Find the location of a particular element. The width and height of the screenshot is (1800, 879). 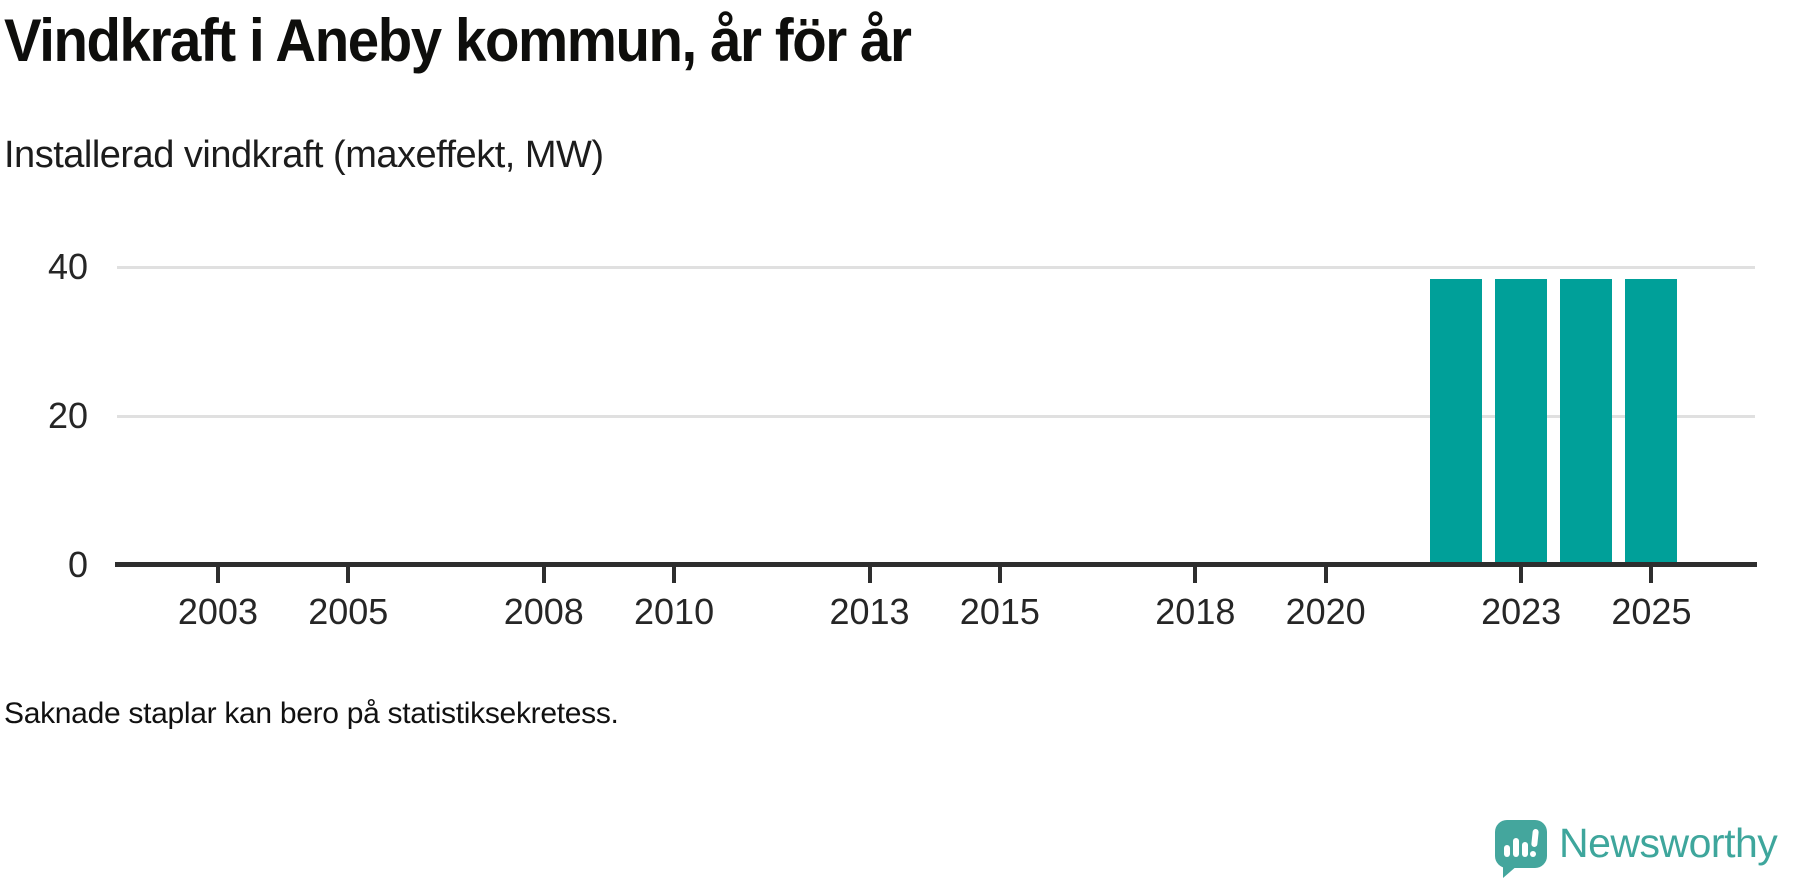

x-axis-tick-label: 2018 is located at coordinates (1195, 611).